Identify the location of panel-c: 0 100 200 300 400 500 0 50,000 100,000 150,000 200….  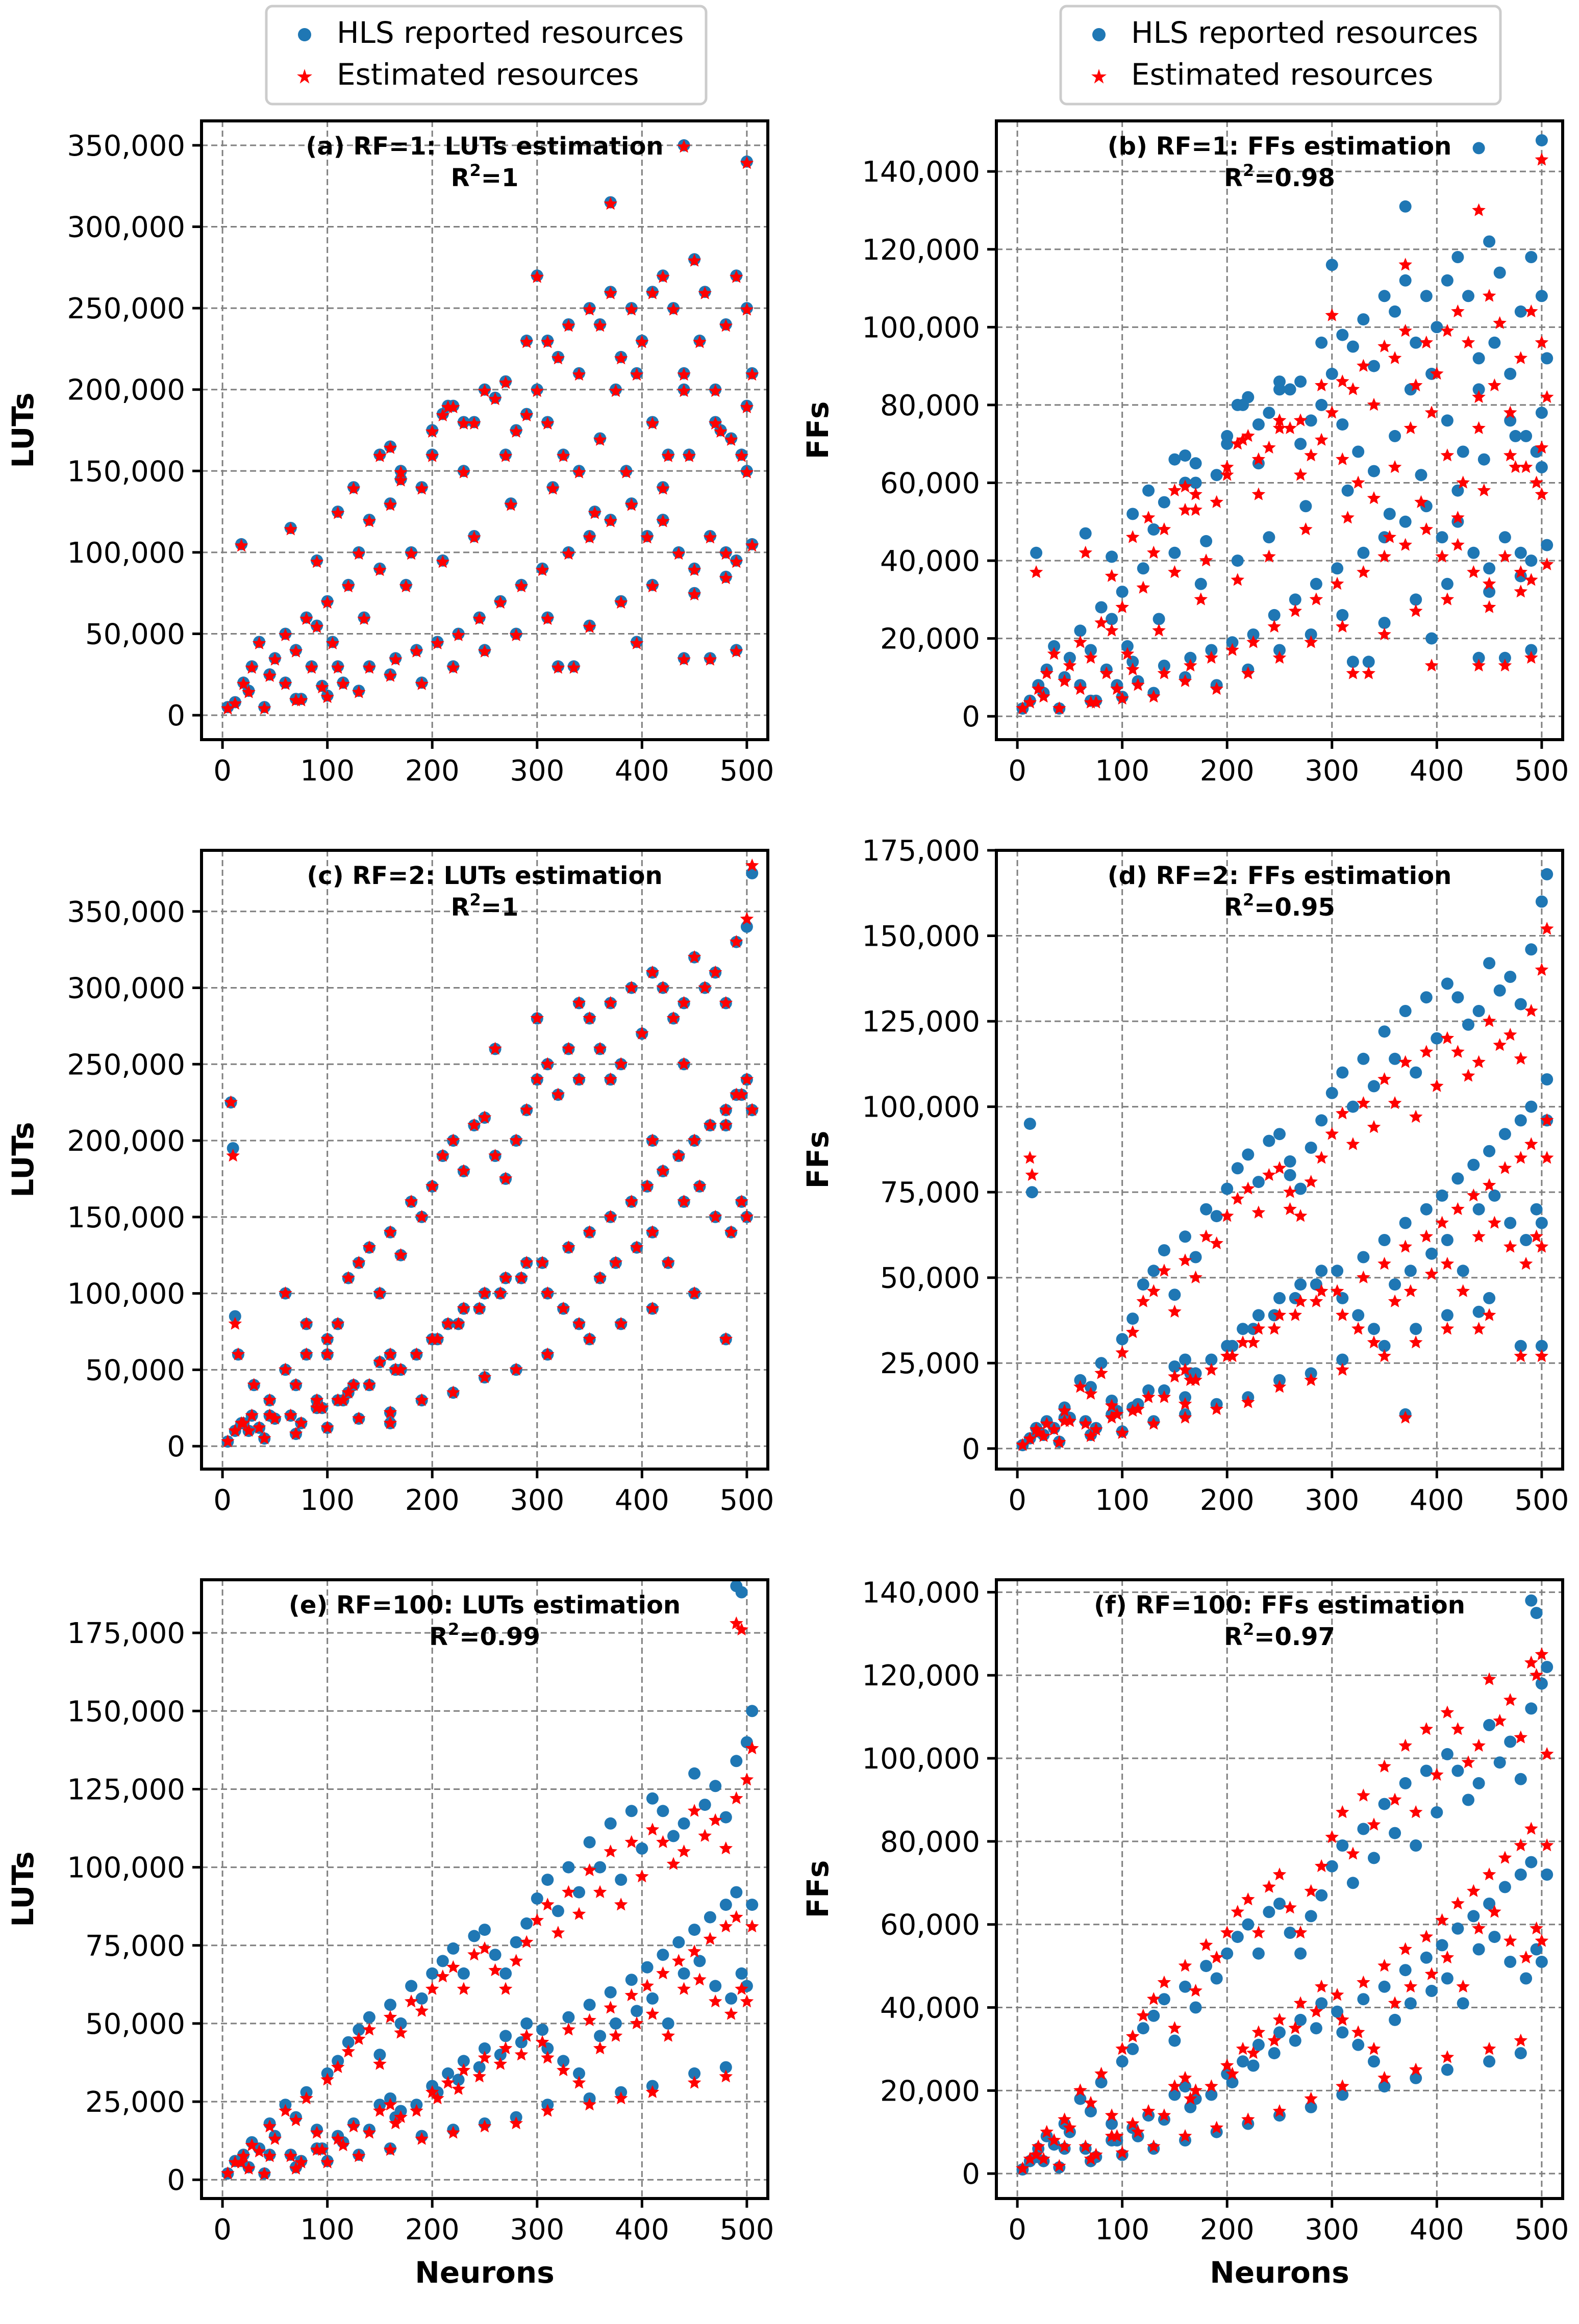
(390, 1183).